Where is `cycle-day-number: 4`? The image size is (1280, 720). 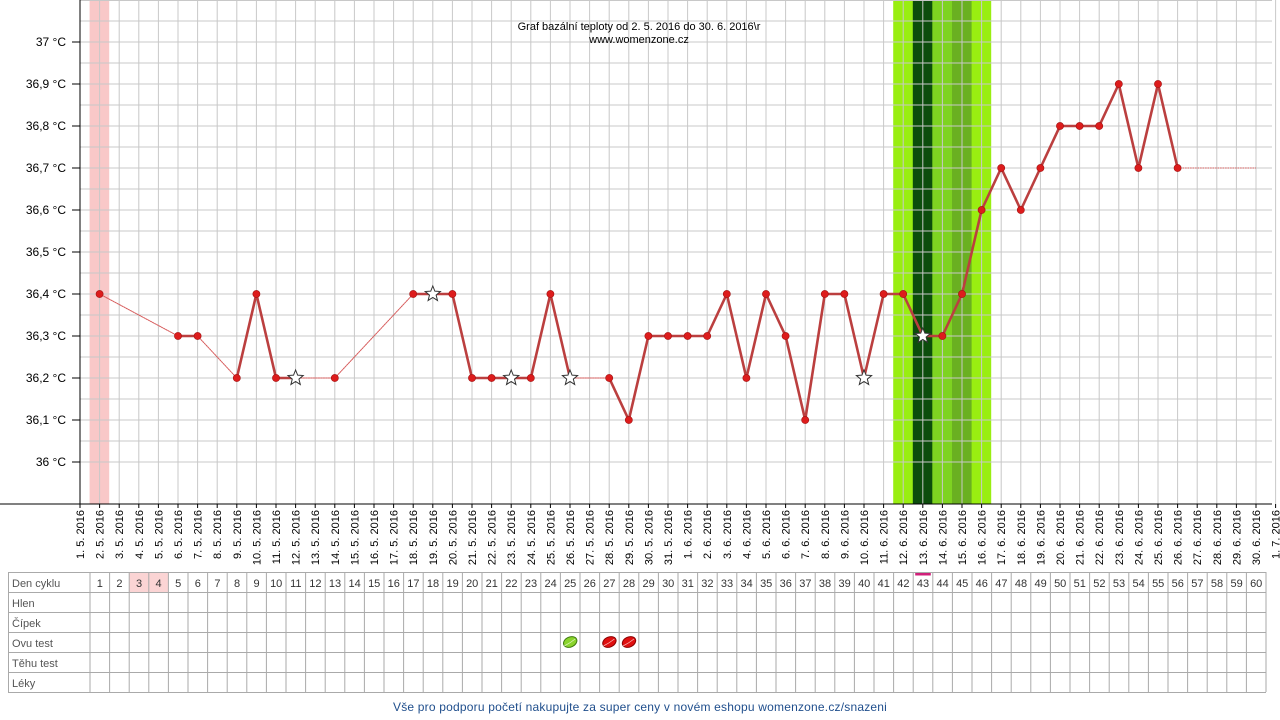 cycle-day-number: 4 is located at coordinates (159, 584).